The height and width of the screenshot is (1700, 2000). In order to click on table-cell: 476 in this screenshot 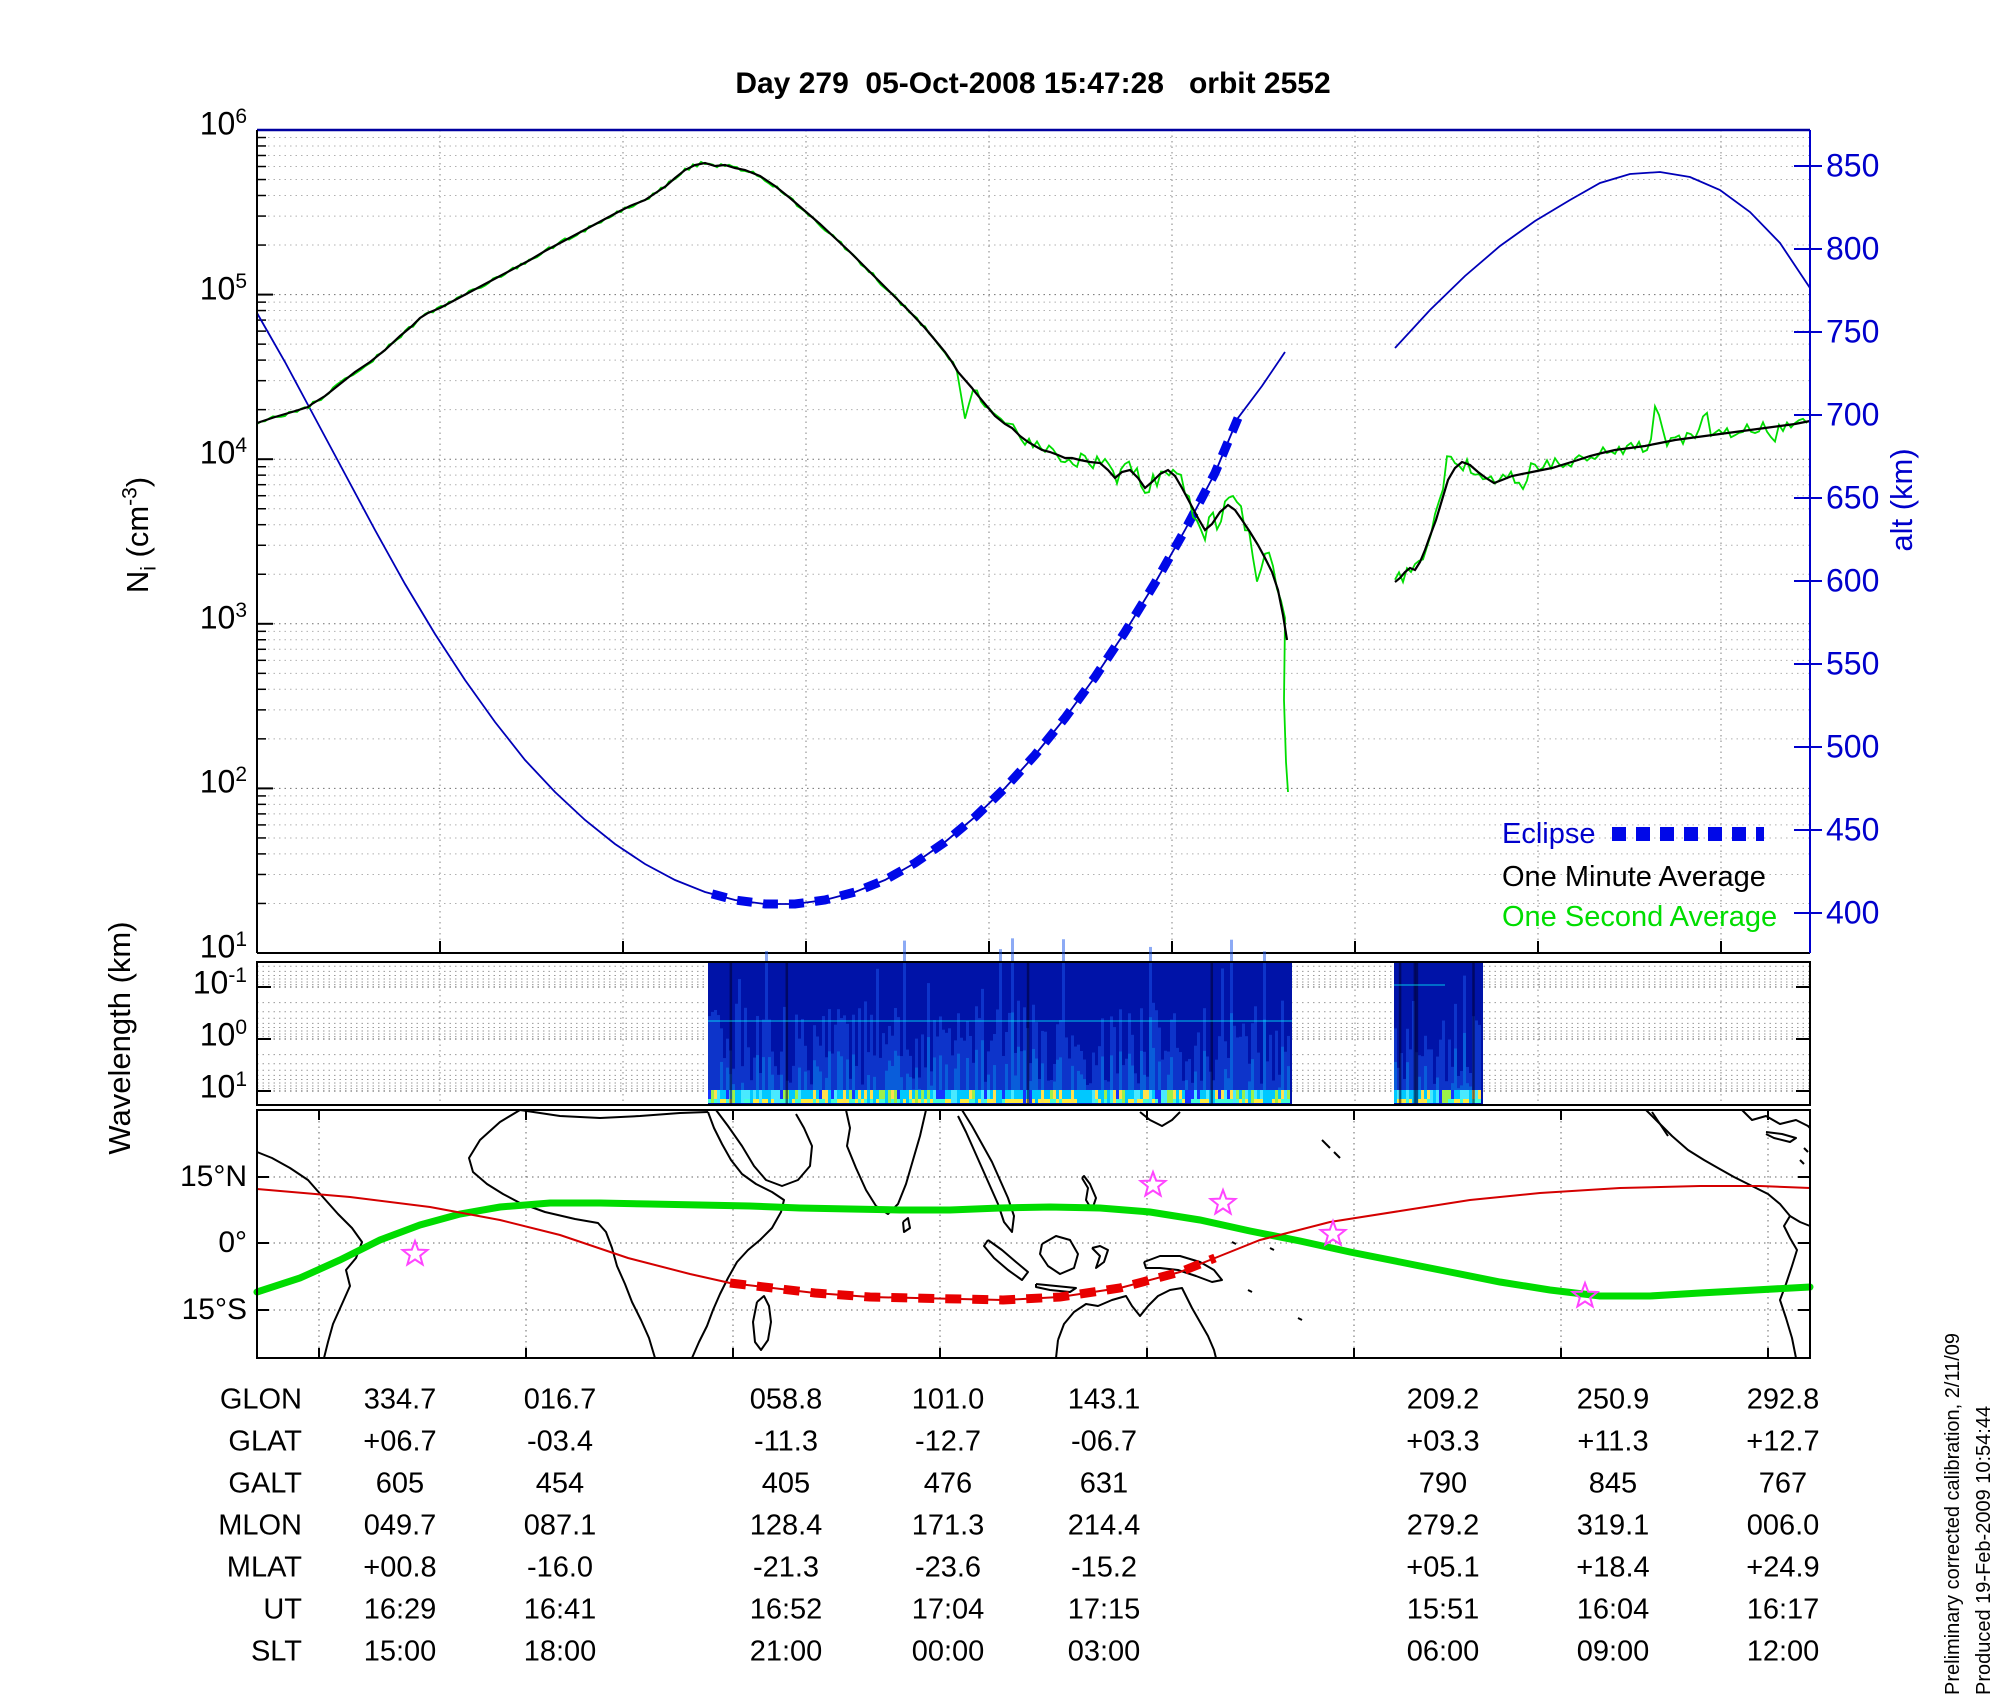, I will do `click(948, 1483)`.